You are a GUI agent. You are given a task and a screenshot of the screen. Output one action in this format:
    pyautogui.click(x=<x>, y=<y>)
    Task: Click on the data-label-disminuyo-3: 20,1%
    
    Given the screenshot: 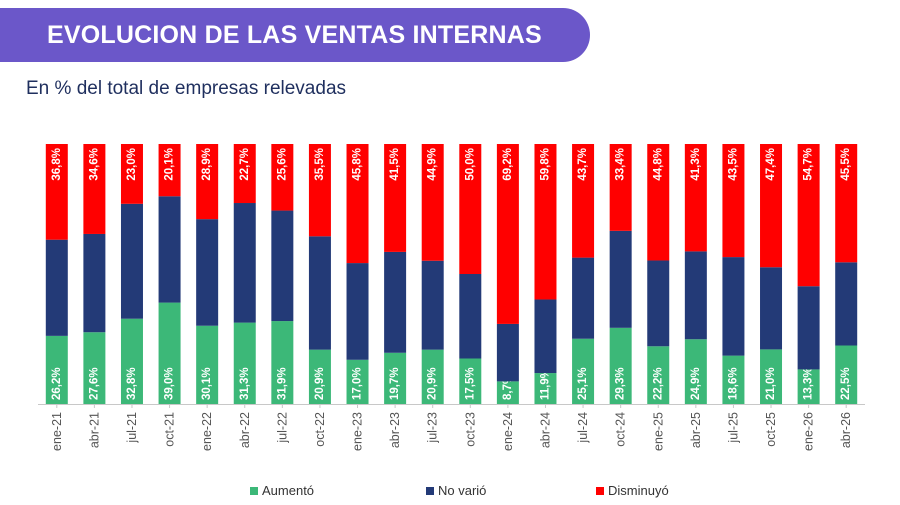 What is the action you would take?
    pyautogui.click(x=170, y=164)
    